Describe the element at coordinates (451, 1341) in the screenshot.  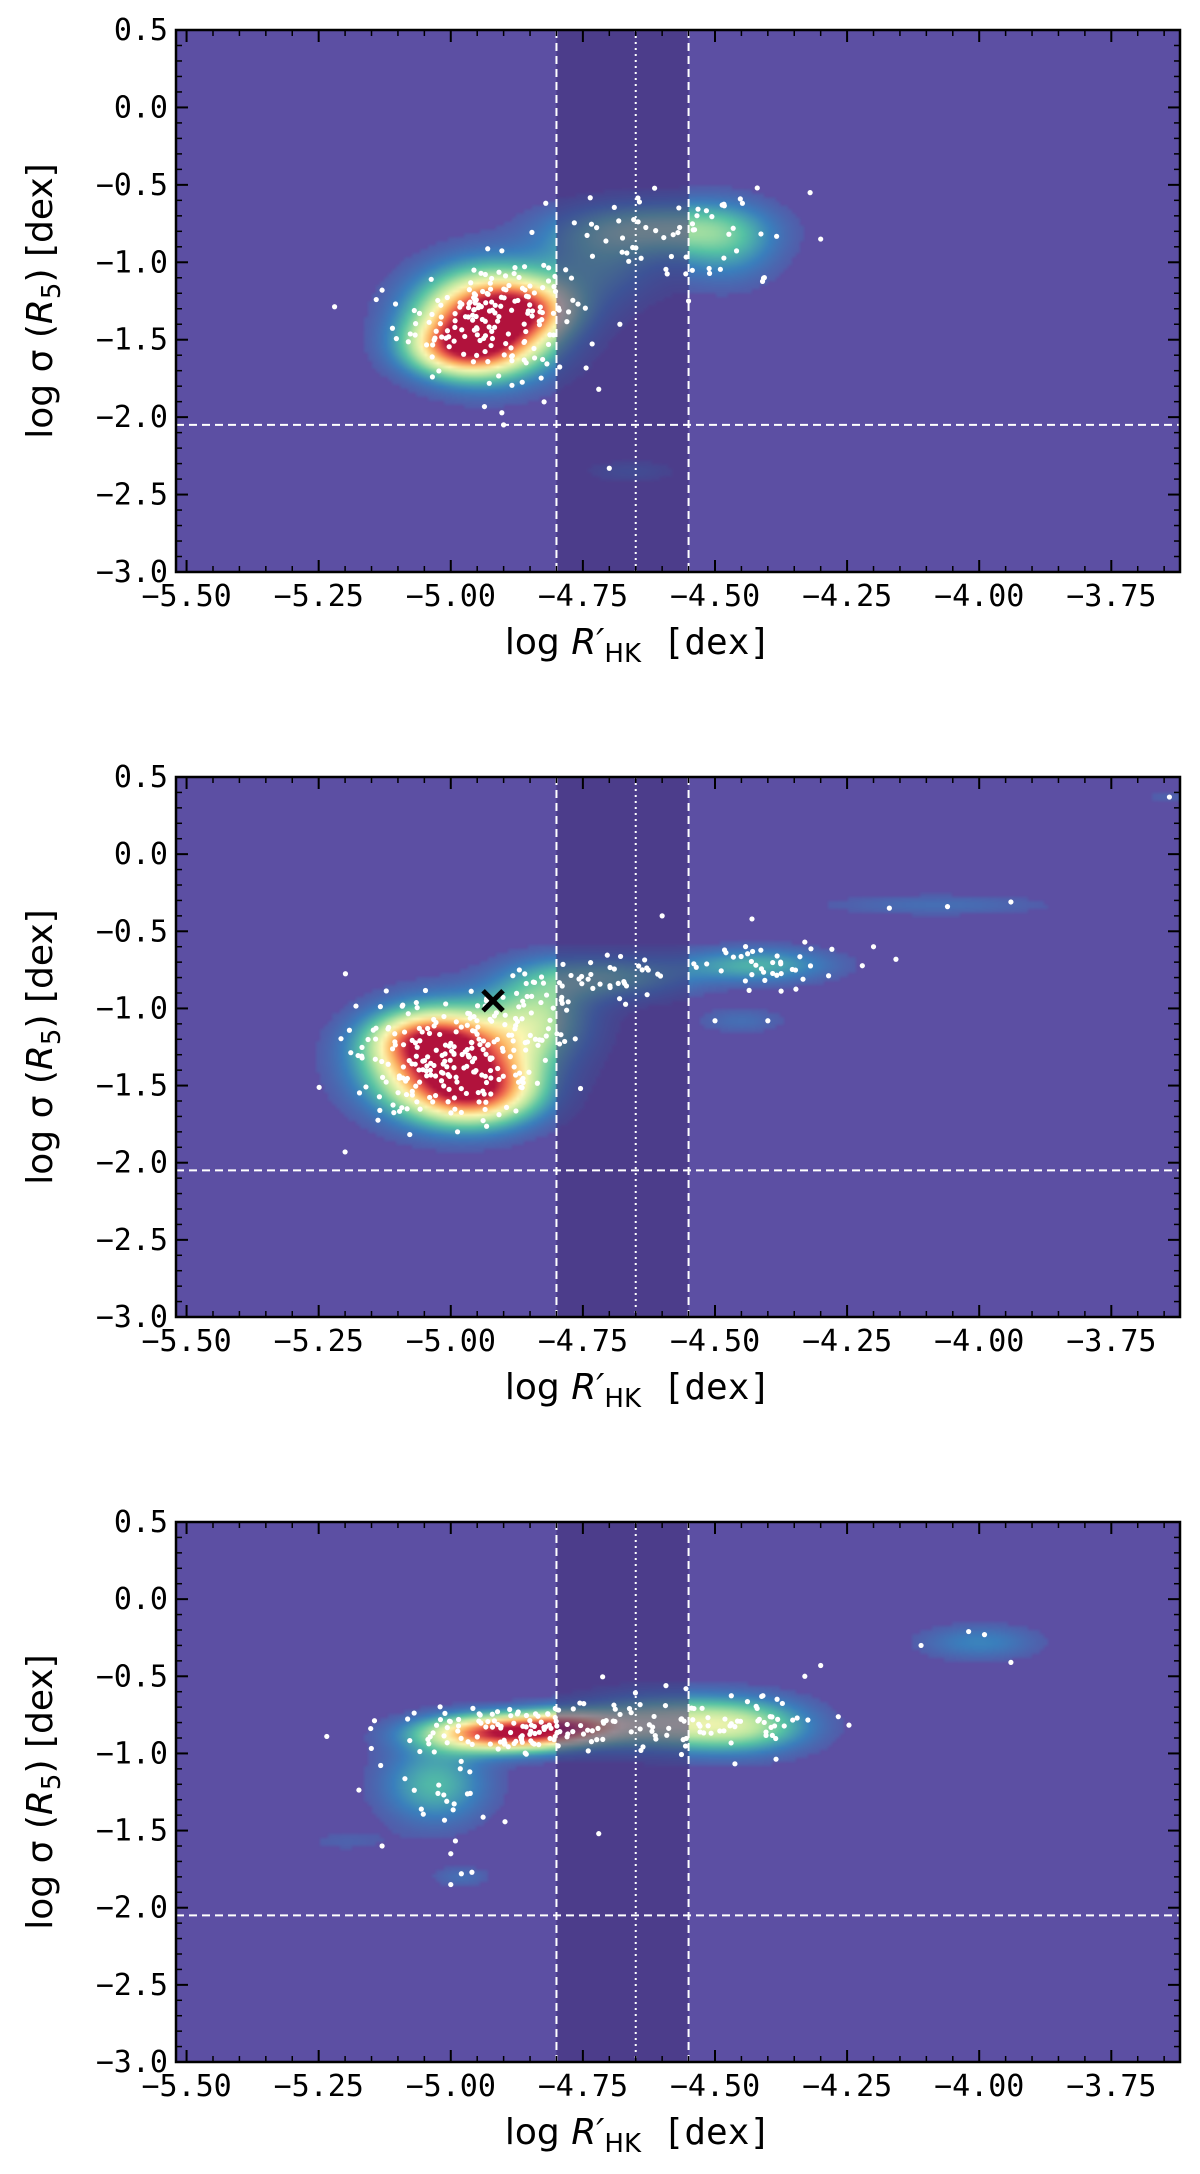
I see `x-tick-label: −5.00` at that location.